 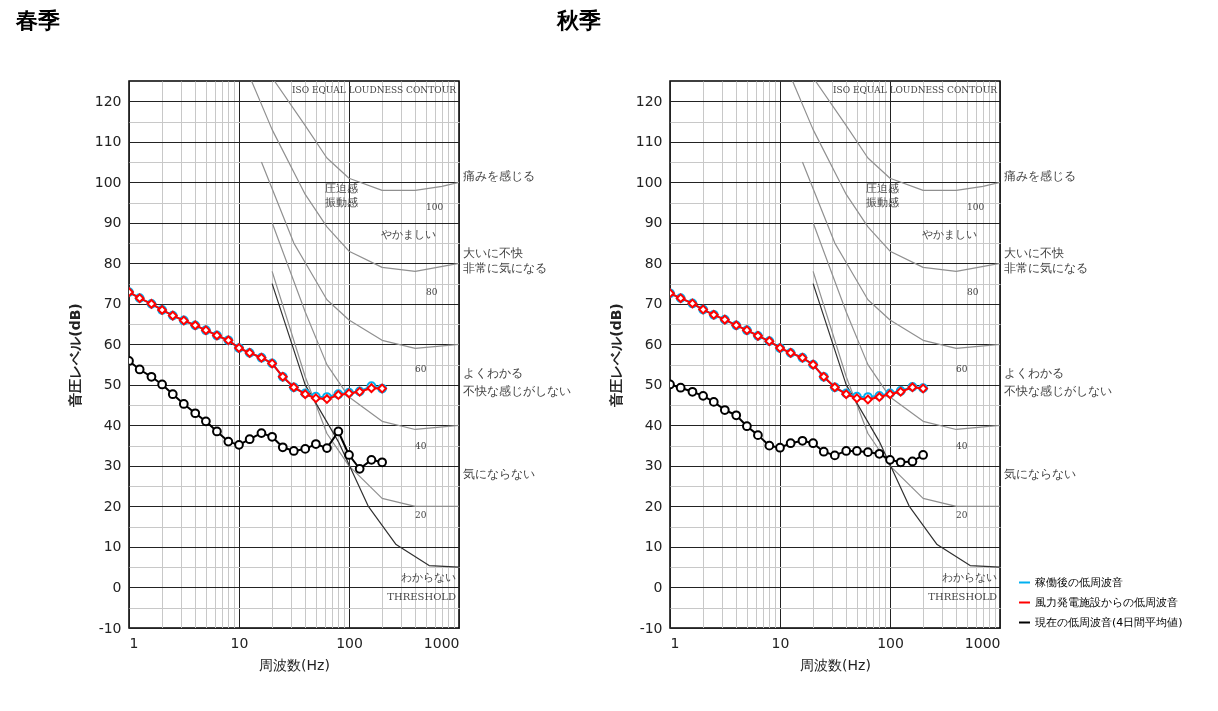 I want to click on chart-title: 春季, so click(x=38, y=20).